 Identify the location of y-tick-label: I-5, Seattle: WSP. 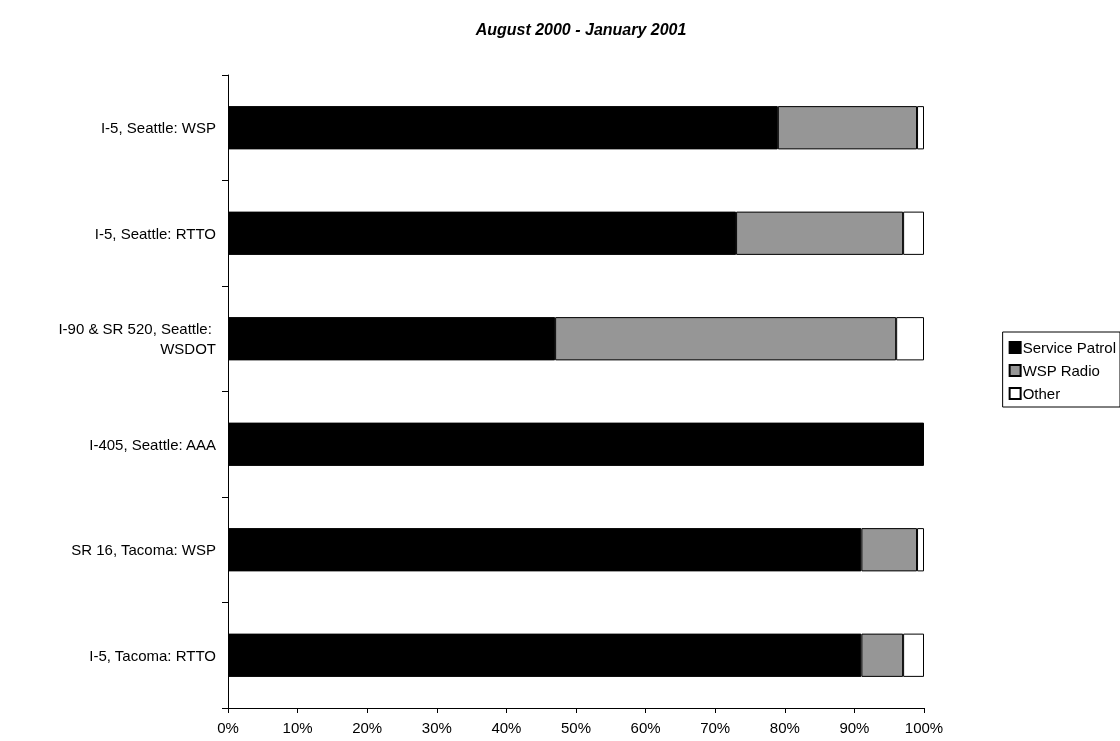
(158, 128).